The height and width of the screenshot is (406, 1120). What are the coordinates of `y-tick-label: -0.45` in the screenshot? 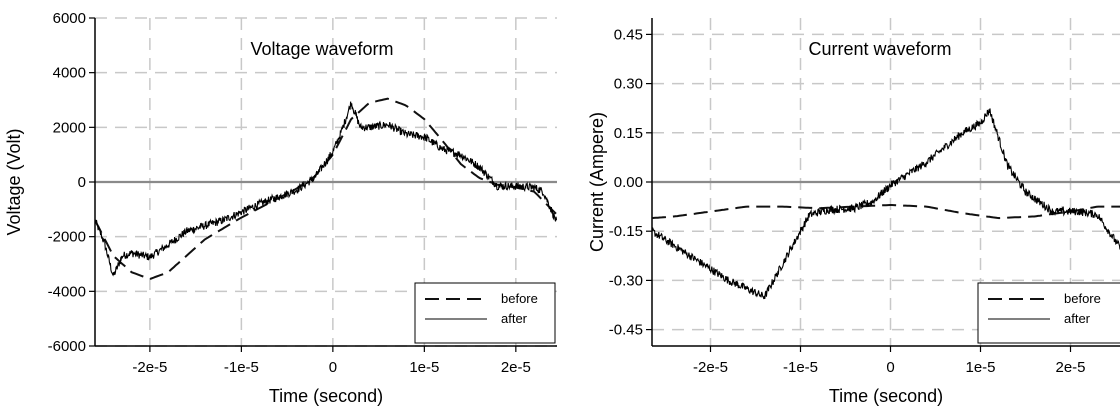 It's located at (626, 330).